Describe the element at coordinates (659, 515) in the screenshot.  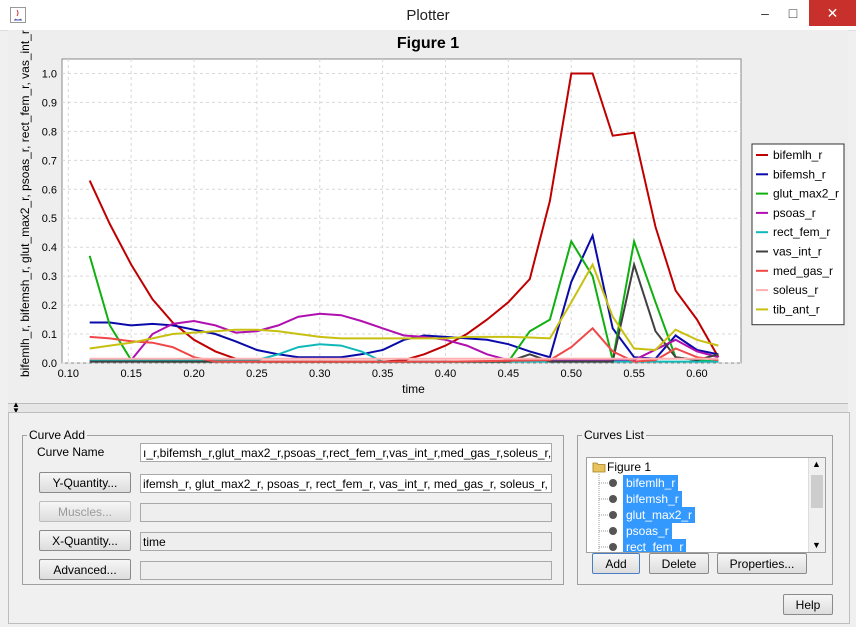
I see `tree-item-glut-max2: glut_max2_r` at that location.